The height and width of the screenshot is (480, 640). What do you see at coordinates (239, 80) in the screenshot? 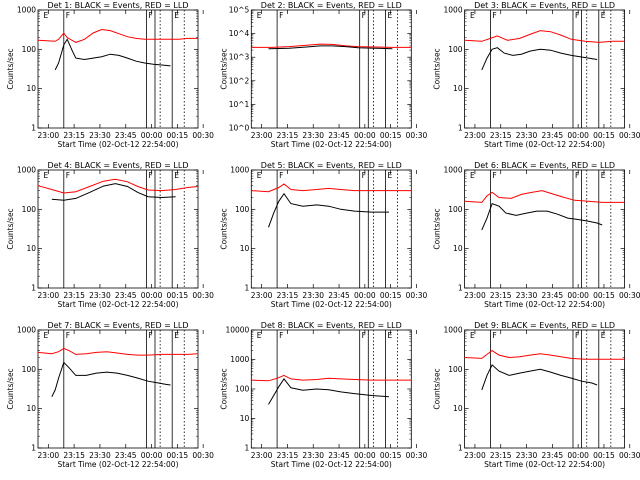
I see `y-tick-label: 10^2` at bounding box center [239, 80].